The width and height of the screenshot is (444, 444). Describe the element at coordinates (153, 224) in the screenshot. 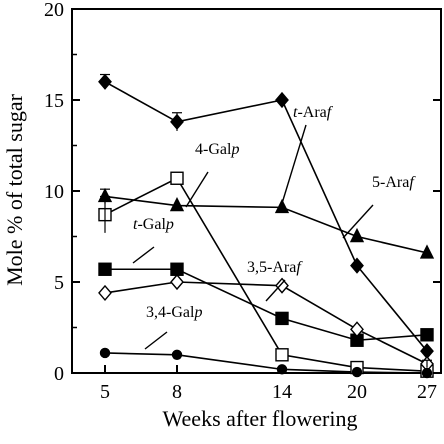

I see `series-label: t-Galp` at that location.